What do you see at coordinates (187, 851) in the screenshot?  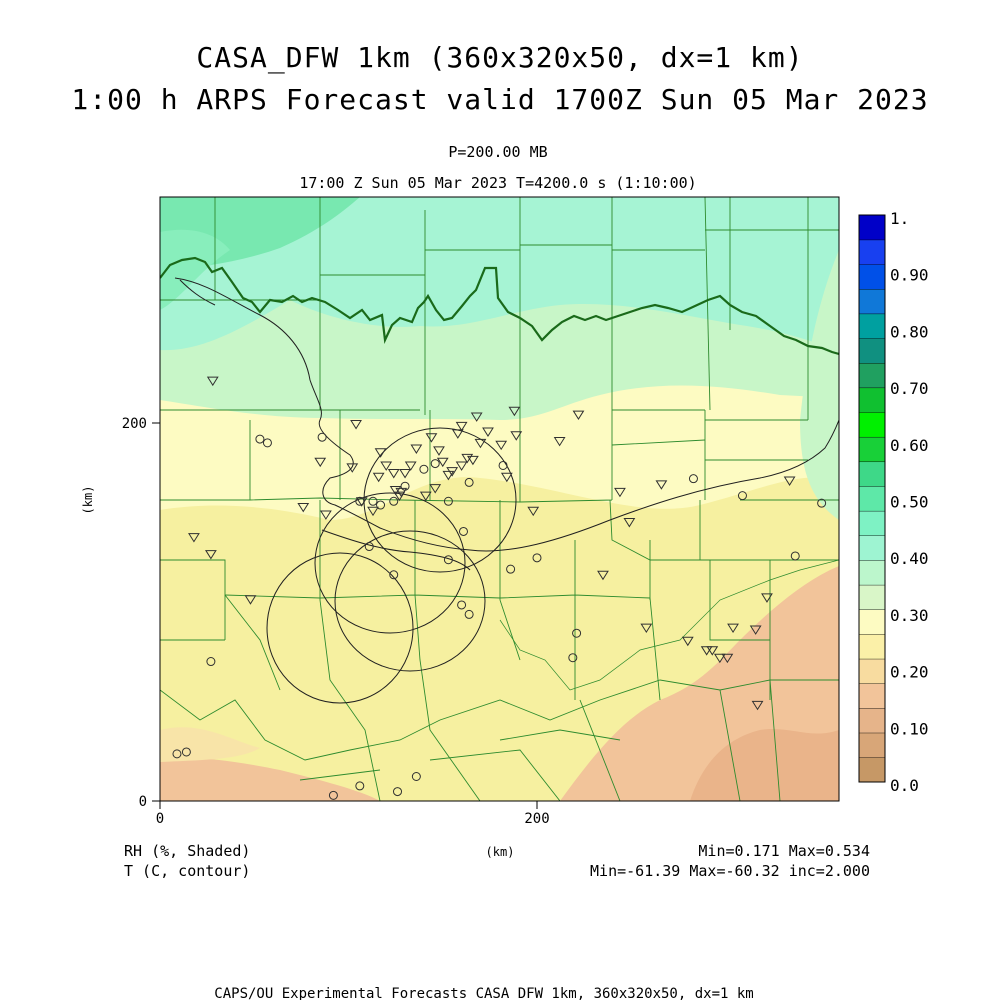 I see `rh-shaded-label: RH (%, Shaded)` at bounding box center [187, 851].